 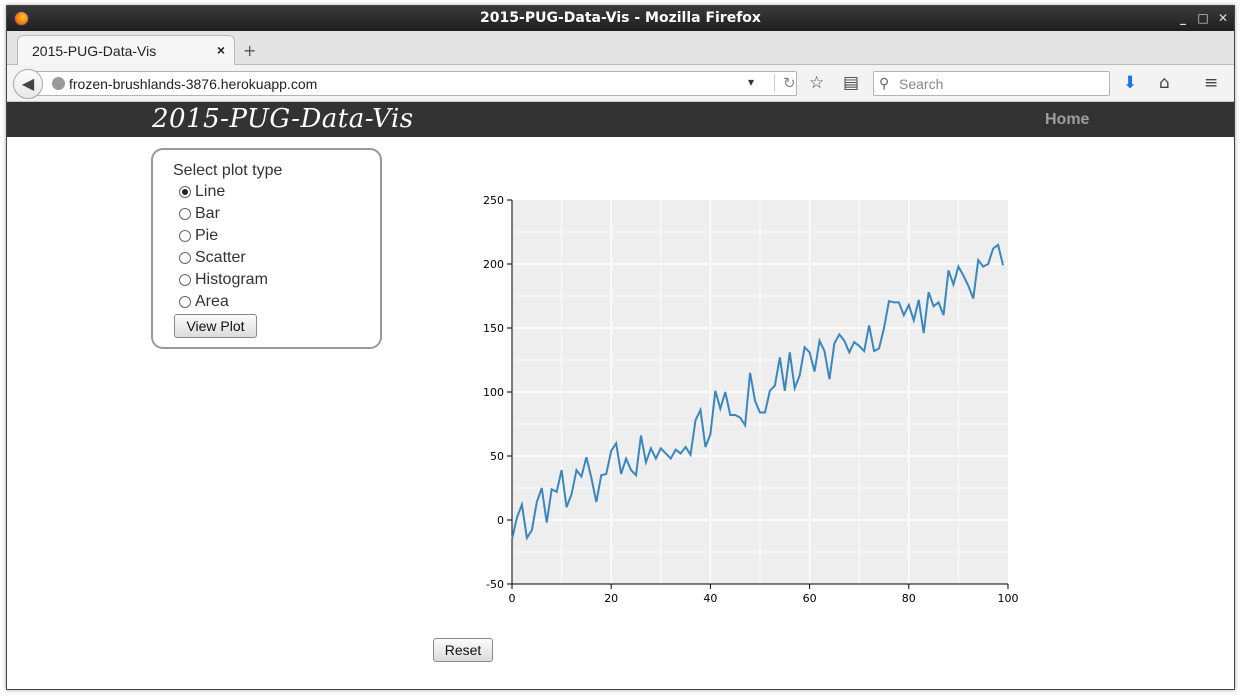 What do you see at coordinates (991, 83) in the screenshot?
I see `search-bar: ⚲ Search` at bounding box center [991, 83].